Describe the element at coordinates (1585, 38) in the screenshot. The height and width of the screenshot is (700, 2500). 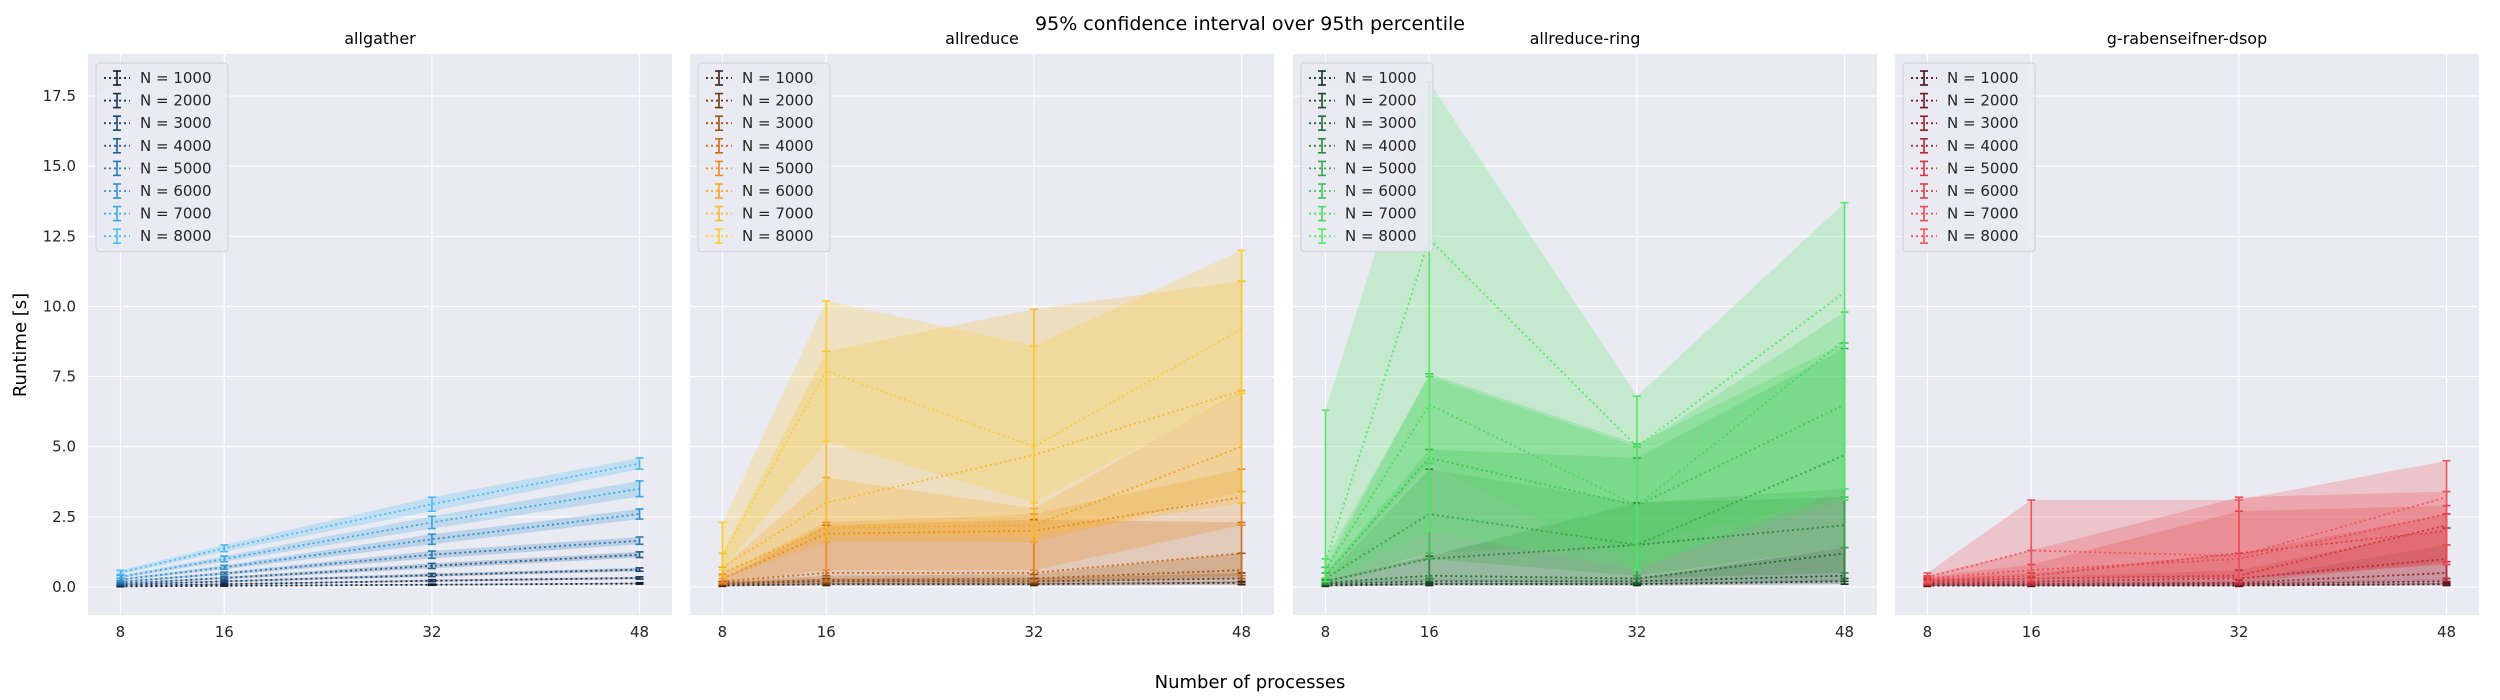
I see `panel-title: allreduce-ring` at that location.